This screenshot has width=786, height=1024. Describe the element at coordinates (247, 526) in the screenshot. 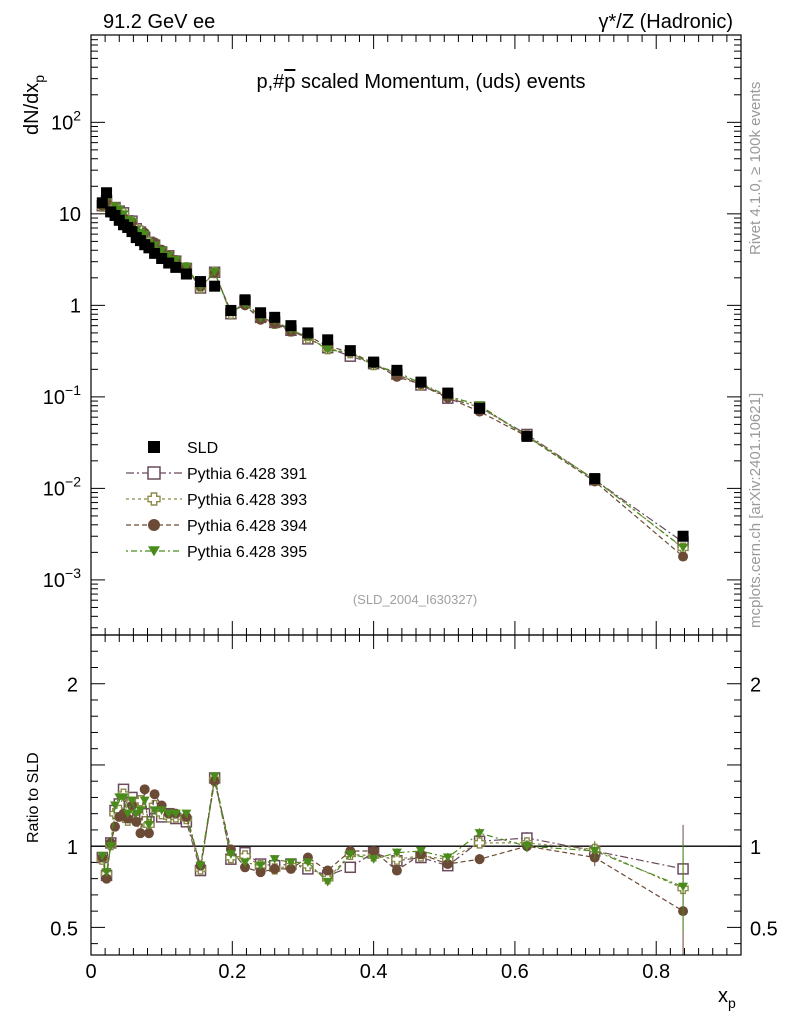

I see `legend-label-3: Pythia 6.428 394` at that location.